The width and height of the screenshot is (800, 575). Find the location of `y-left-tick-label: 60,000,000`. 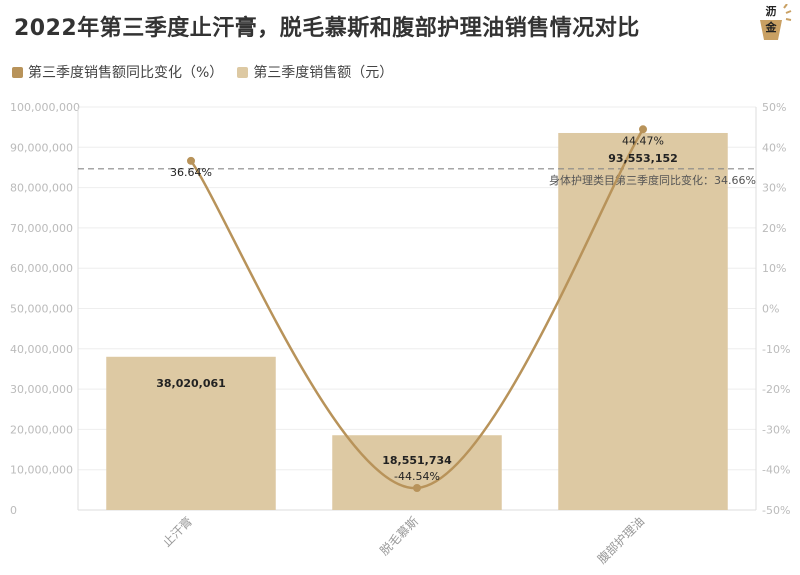

y-left-tick-label: 60,000,000 is located at coordinates (41, 268).